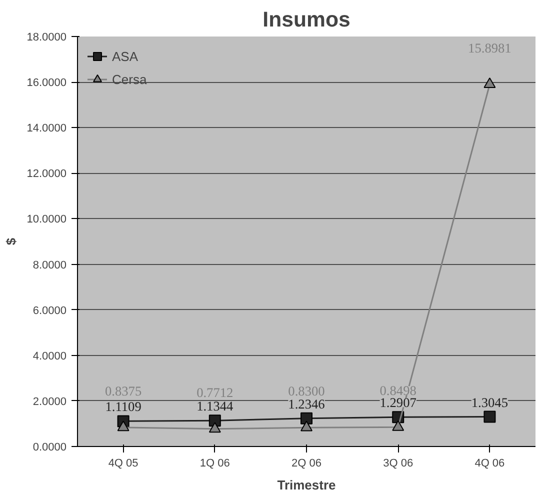  What do you see at coordinates (46, 220) in the screenshot?
I see `y-tick-label: 10.0000` at bounding box center [46, 220].